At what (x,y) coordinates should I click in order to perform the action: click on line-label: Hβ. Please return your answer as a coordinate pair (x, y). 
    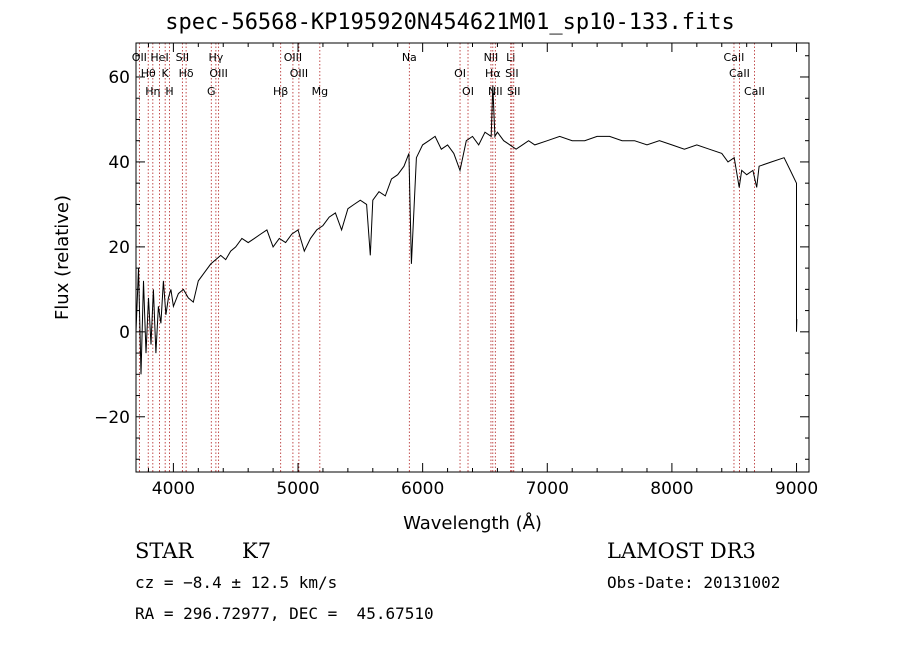
    Looking at the image, I should click on (280, 91).